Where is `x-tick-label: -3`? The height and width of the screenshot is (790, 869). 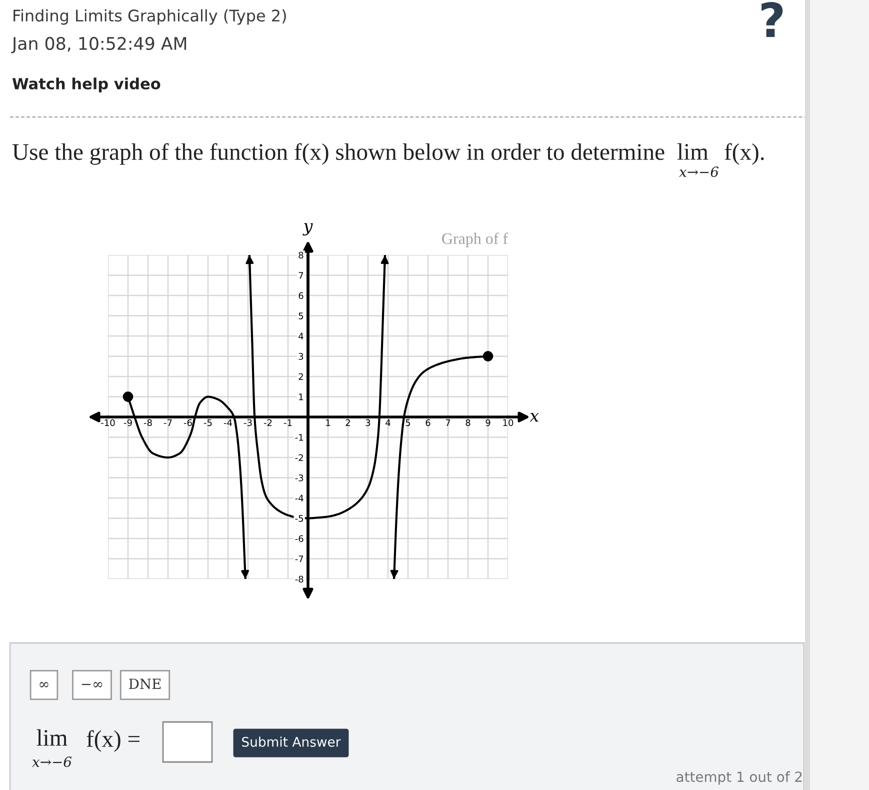 x-tick-label: -3 is located at coordinates (248, 422).